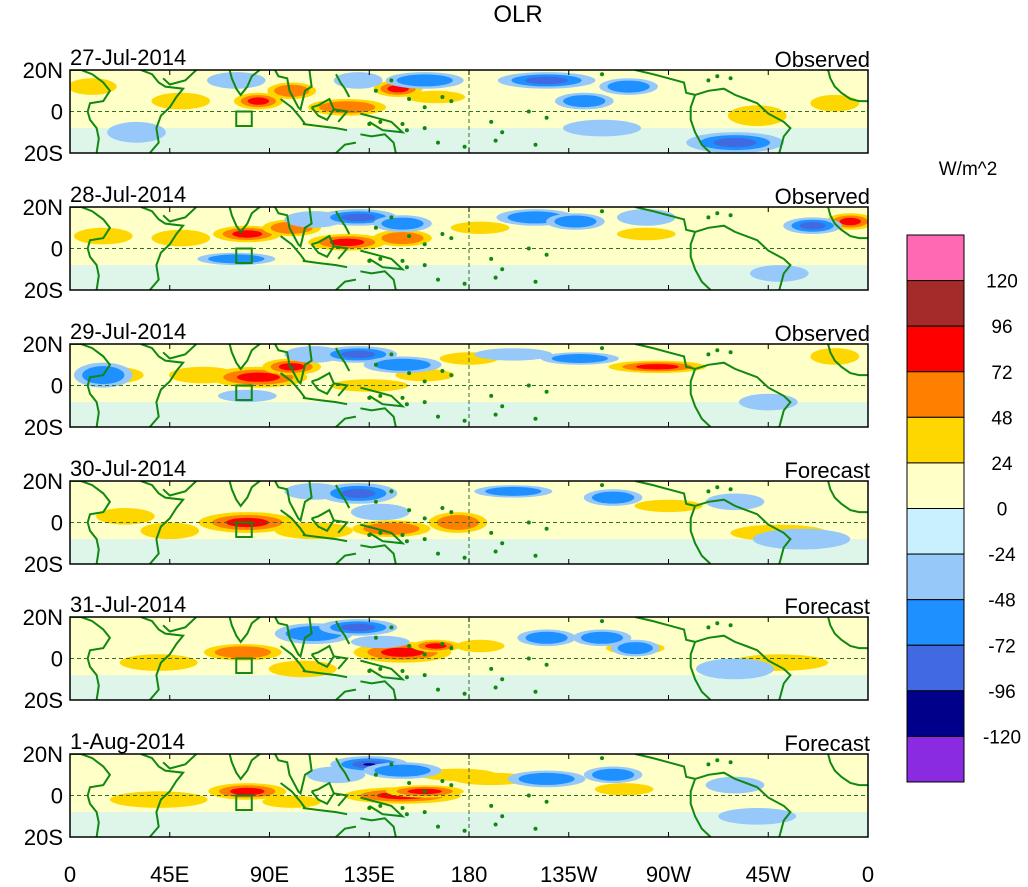 The width and height of the screenshot is (1028, 887). Describe the element at coordinates (57, 659) in the screenshot. I see `y-tick-label: 0` at that location.